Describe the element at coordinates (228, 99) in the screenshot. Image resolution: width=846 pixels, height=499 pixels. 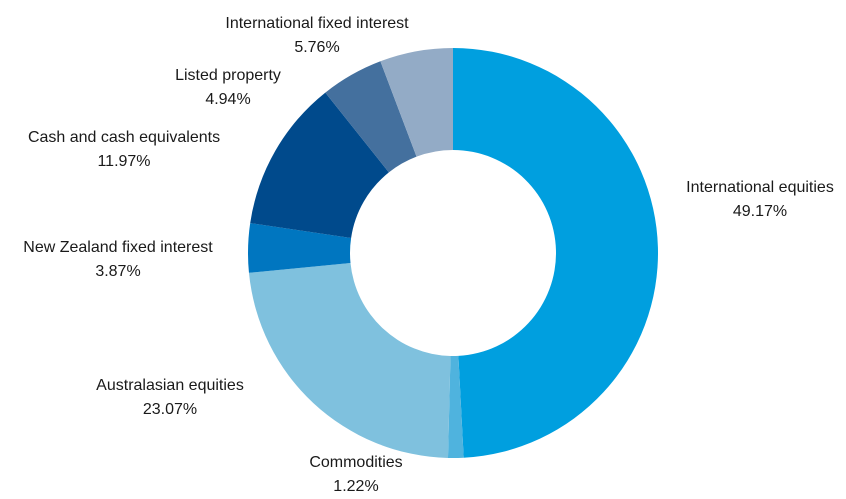
I see `slice-value: 4.94%` at that location.